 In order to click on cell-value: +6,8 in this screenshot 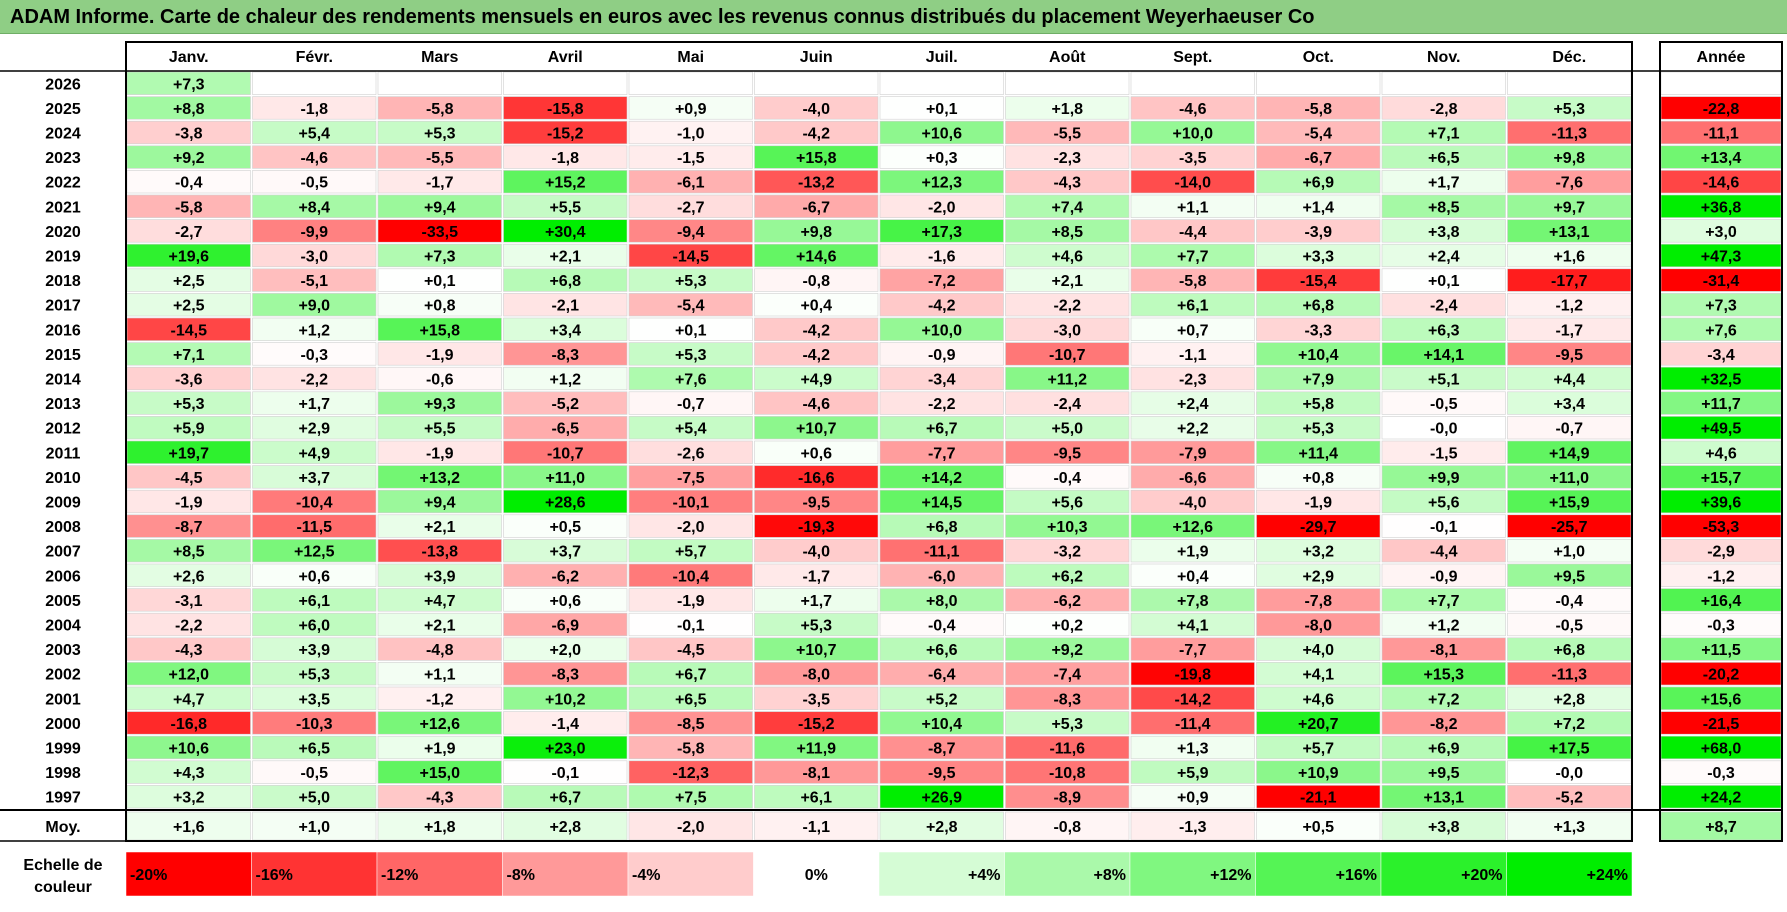, I will do `click(565, 281)`.